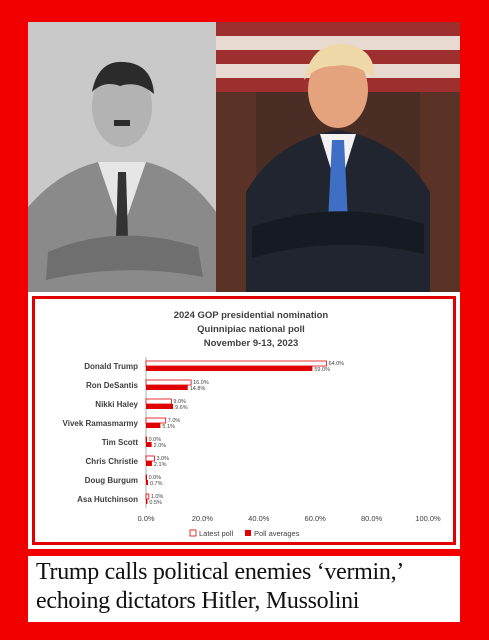 This screenshot has width=489, height=640. Describe the element at coordinates (251, 343) in the screenshot. I see `chart-date: November 9-13, 2023` at that location.